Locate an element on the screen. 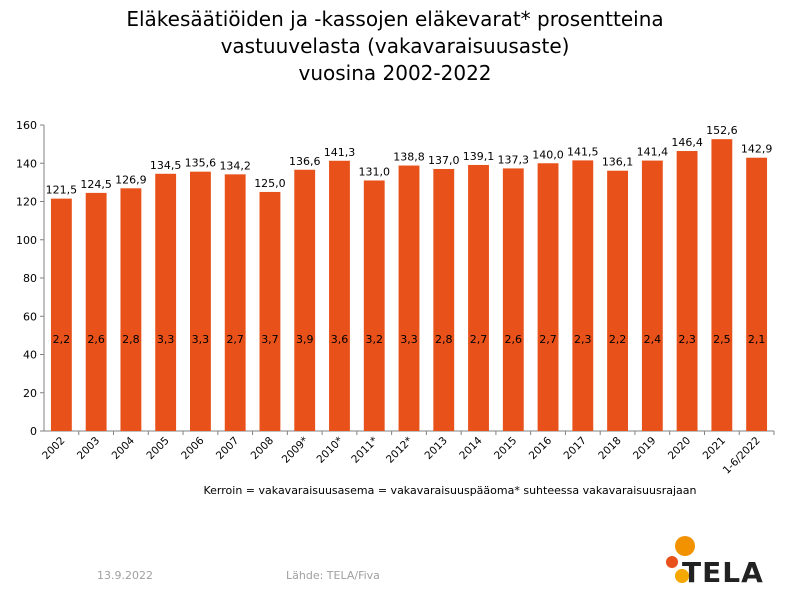  kerroin-label: 2,8 is located at coordinates (444, 339).